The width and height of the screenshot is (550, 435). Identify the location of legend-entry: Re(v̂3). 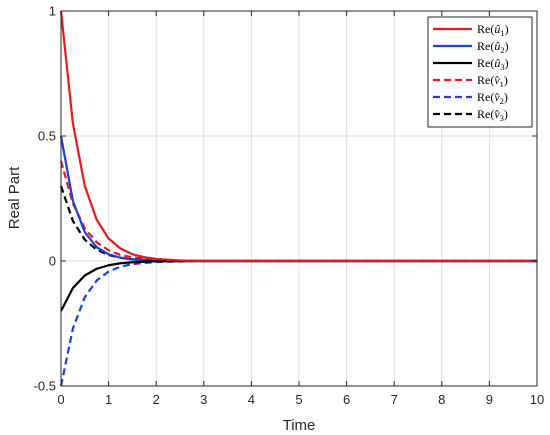
(492, 115).